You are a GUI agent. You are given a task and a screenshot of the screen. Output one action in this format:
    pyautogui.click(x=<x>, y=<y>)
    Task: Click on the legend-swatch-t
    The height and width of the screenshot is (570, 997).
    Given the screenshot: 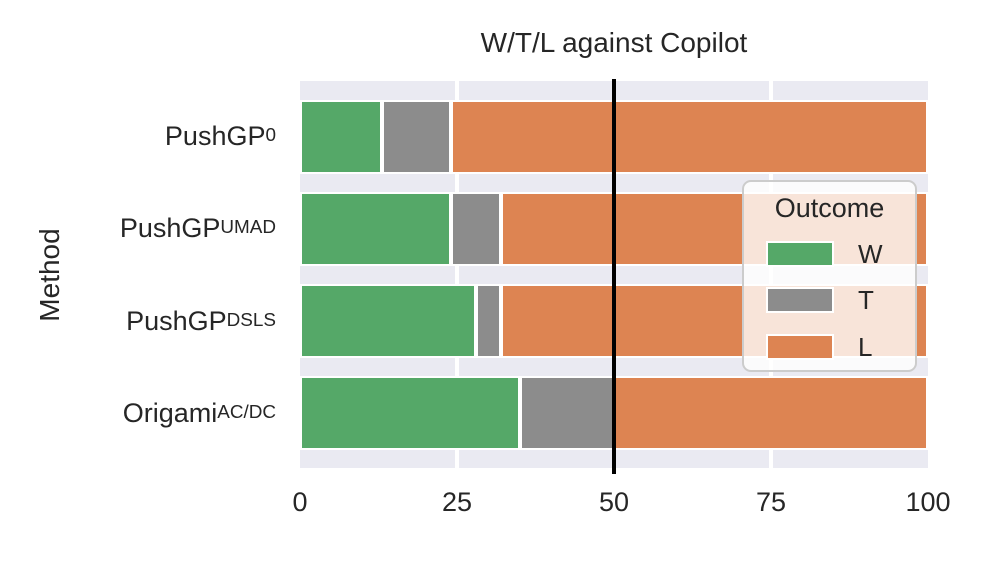 What is the action you would take?
    pyautogui.click(x=800, y=300)
    